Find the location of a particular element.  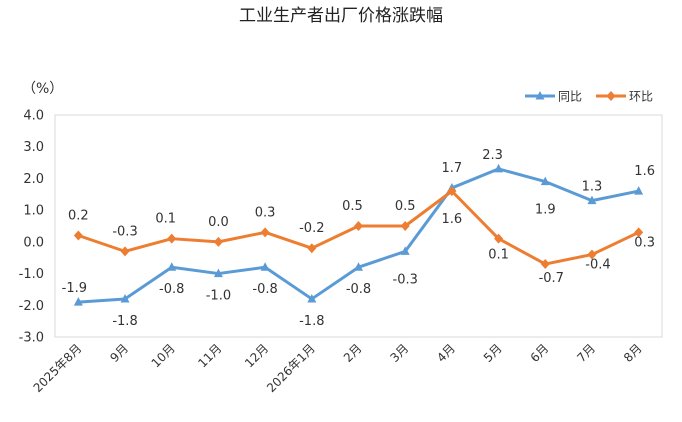

x-tick-label: 2025年8月 is located at coordinates (58, 368).